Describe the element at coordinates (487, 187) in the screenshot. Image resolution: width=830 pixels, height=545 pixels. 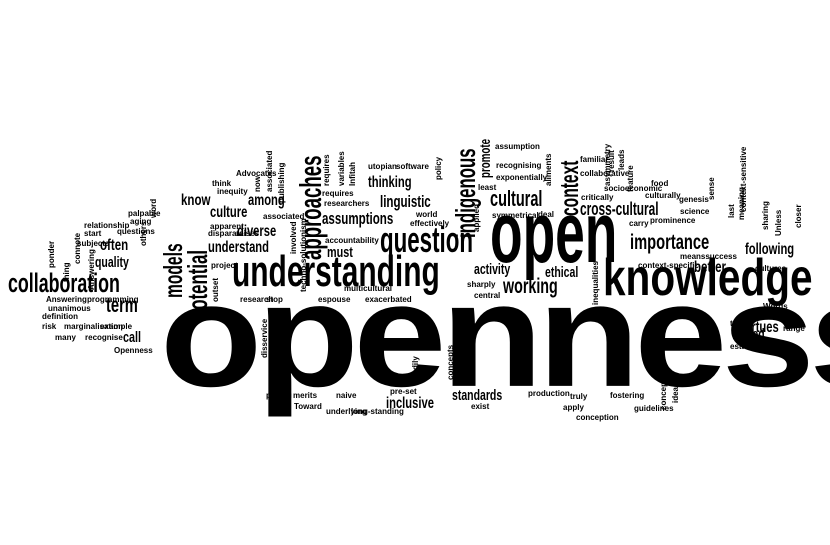
I see `word-least: least` at that location.